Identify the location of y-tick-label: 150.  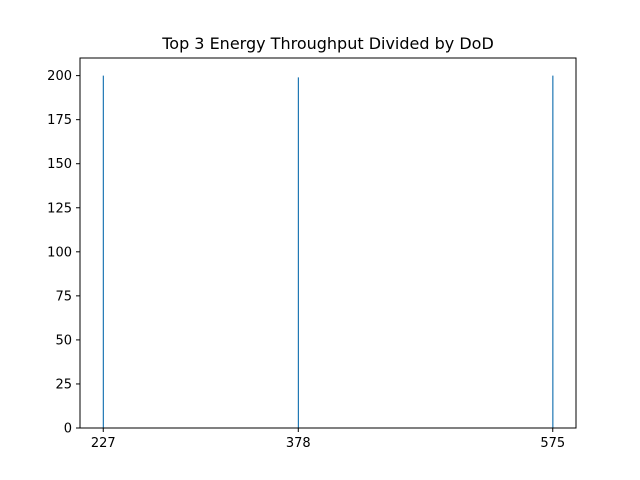
(59, 164).